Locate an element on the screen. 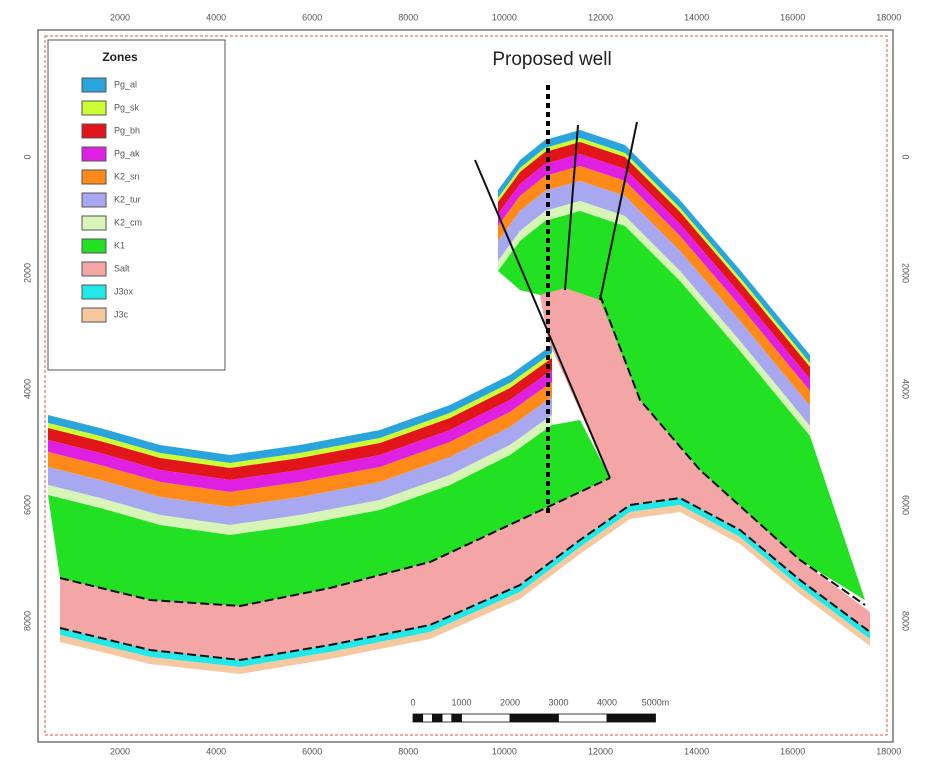 This screenshot has width=926, height=763. legend-label: Pg_al is located at coordinates (125, 84).